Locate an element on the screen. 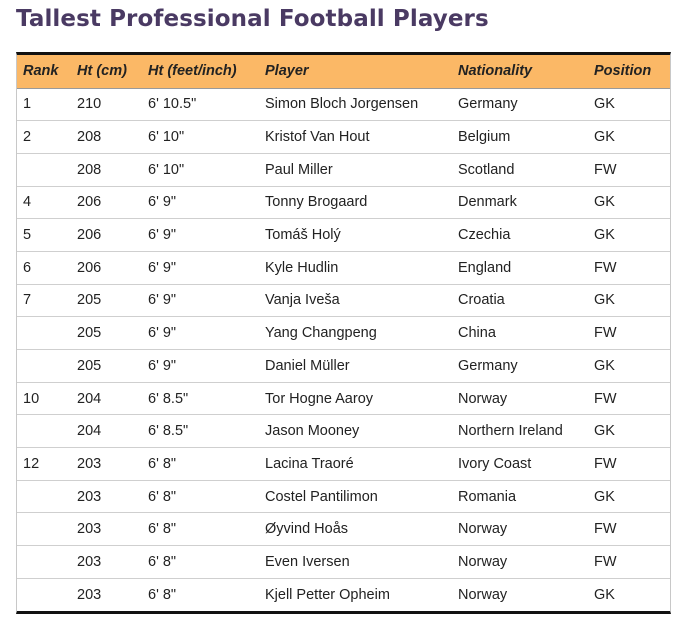 The image size is (680, 618). table-row: 204 6' 8.5" Jason Mooney Northern Ireland GK is located at coordinates (343, 431).